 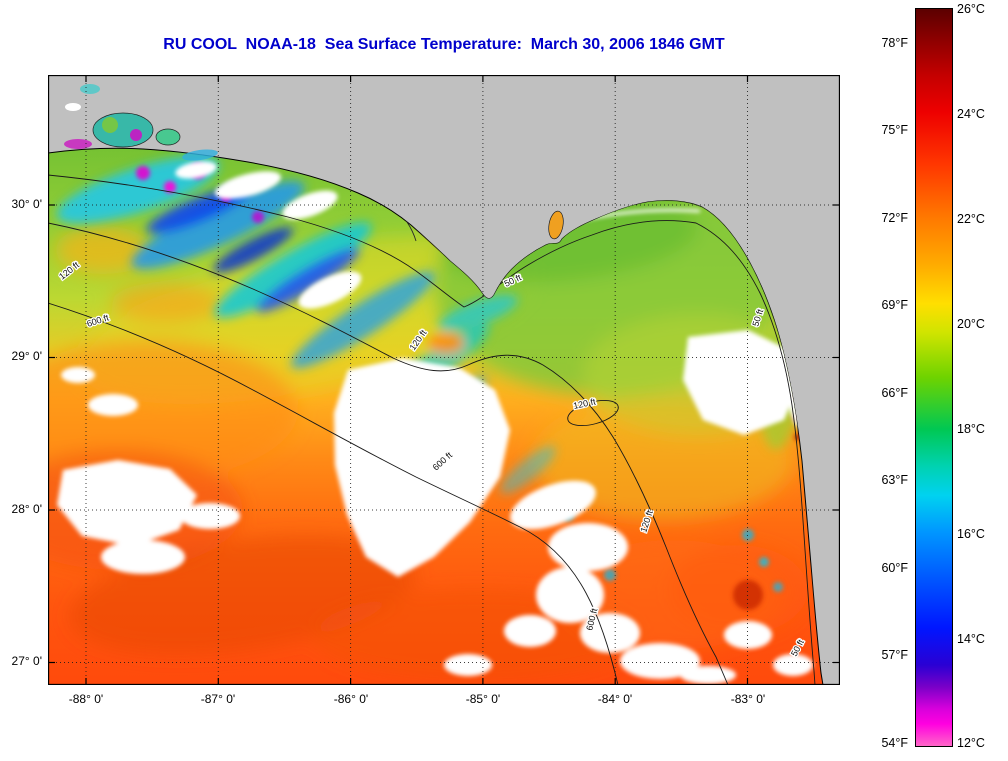 What do you see at coordinates (894, 130) in the screenshot?
I see `colorbar-f-label: 75°F` at bounding box center [894, 130].